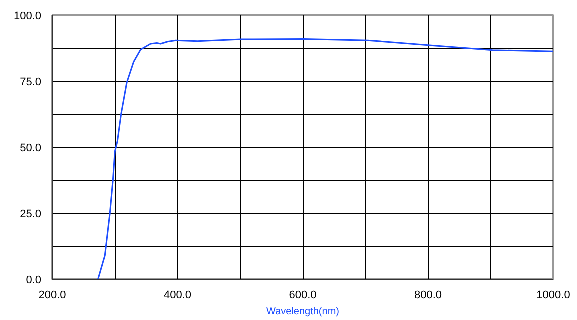 Image resolution: width=577 pixels, height=320 pixels. Describe the element at coordinates (34, 280) in the screenshot. I see `y-tick-label: 0.0` at that location.